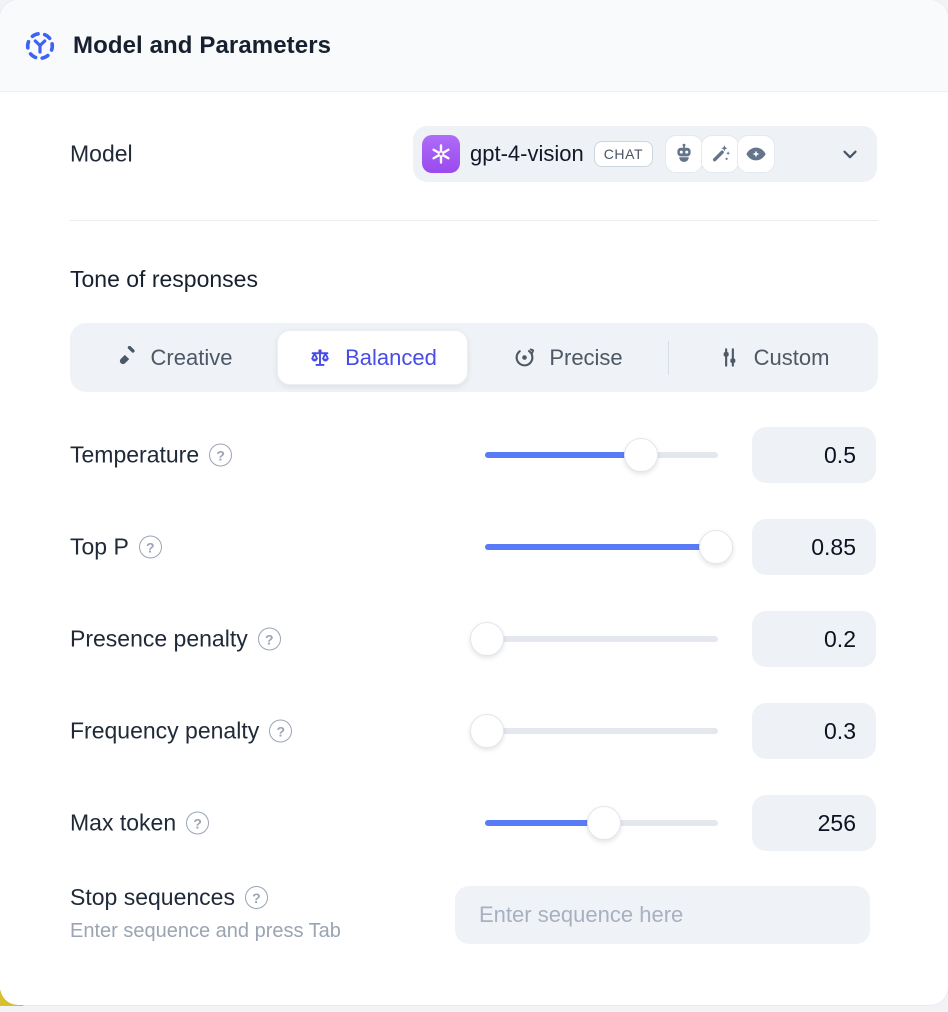  I want to click on top-p-value: 0.85, so click(814, 547).